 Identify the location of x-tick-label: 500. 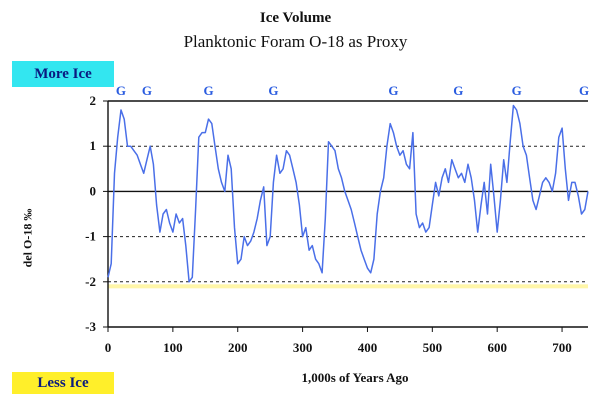
(433, 347).